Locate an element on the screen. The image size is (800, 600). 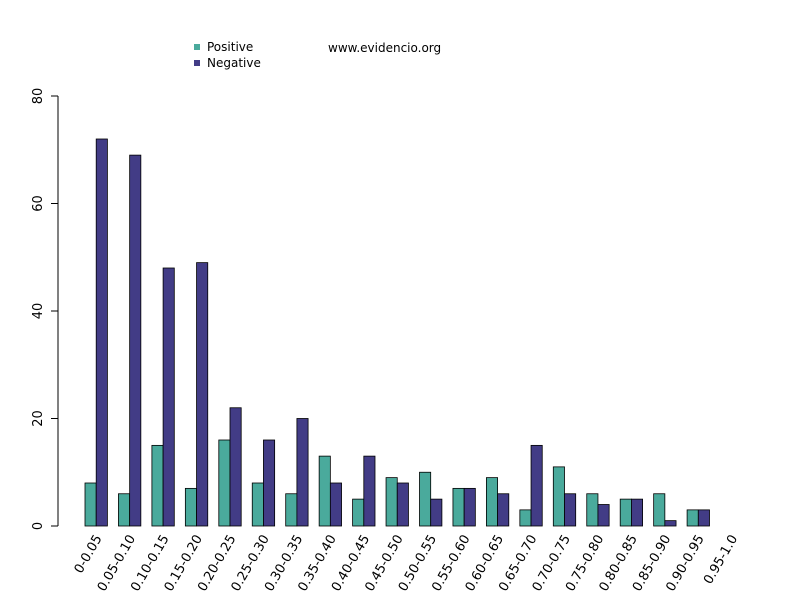
bar-positive-0.05-0.10 is located at coordinates (124, 510).